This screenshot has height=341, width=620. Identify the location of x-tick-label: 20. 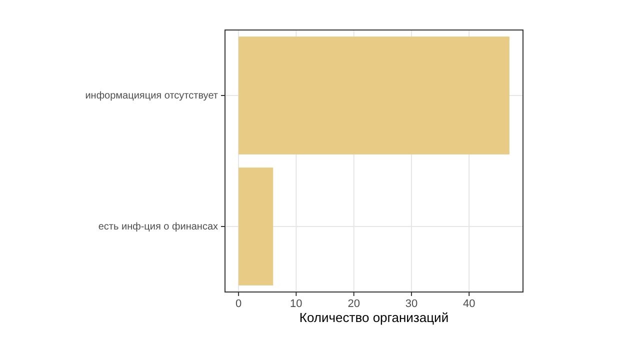
(354, 304).